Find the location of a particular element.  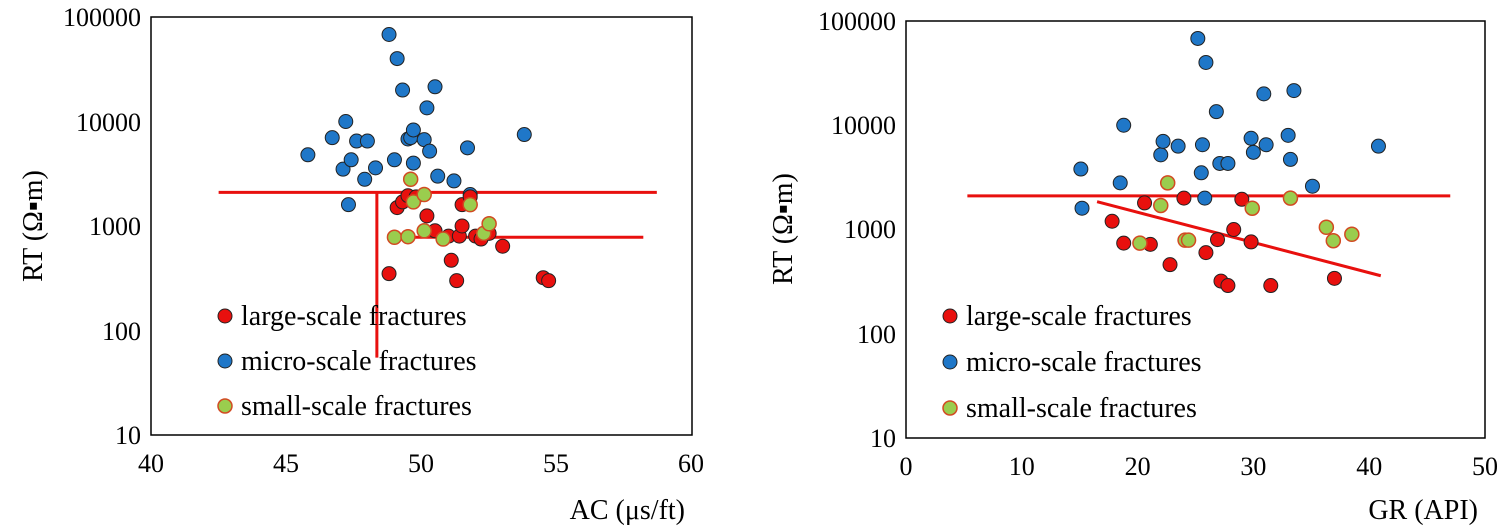

chart-right-x-ticks: 0 10 20 30 40 50 is located at coordinates (1199, 466).